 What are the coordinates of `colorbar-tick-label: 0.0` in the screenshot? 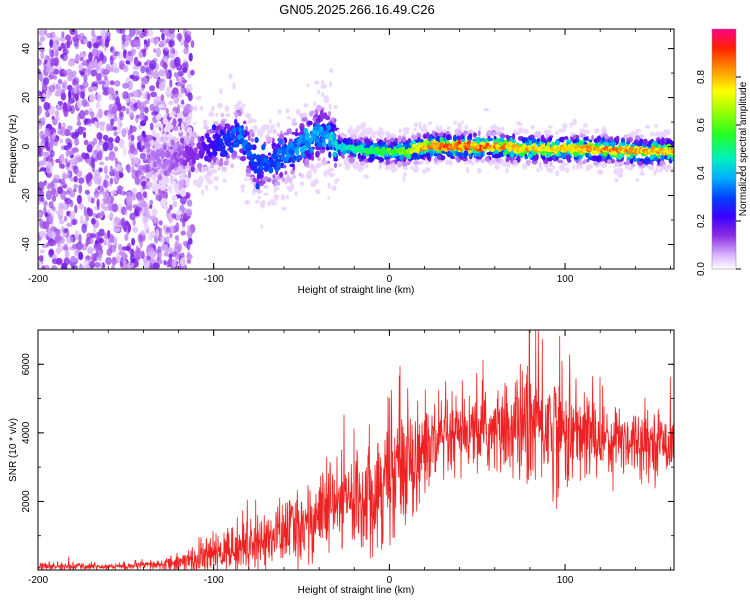 It's located at (701, 269).